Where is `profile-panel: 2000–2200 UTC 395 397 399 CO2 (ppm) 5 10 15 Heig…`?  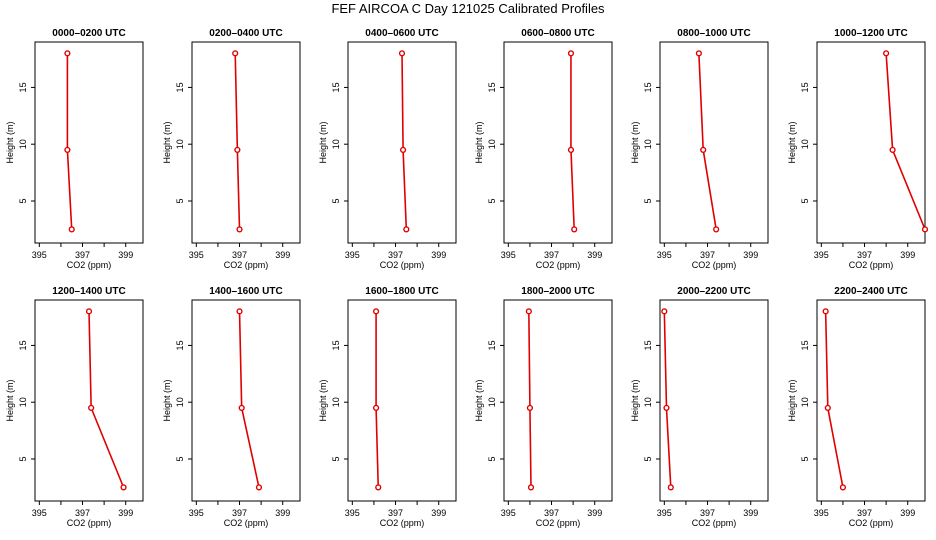
profile-panel: 2000–2200 UTC 395 397 399 CO2 (ppm) 5 10 15 Heig… is located at coordinates (699, 407).